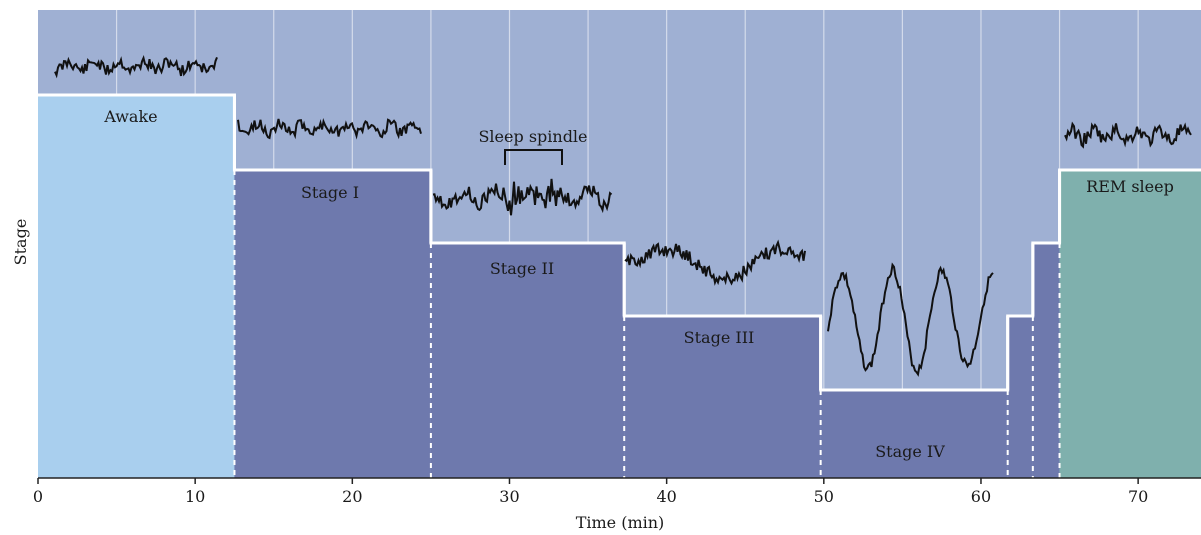  What do you see at coordinates (1130, 186) in the screenshot?
I see `stage-label-rem-sleep: REM sleep` at bounding box center [1130, 186].